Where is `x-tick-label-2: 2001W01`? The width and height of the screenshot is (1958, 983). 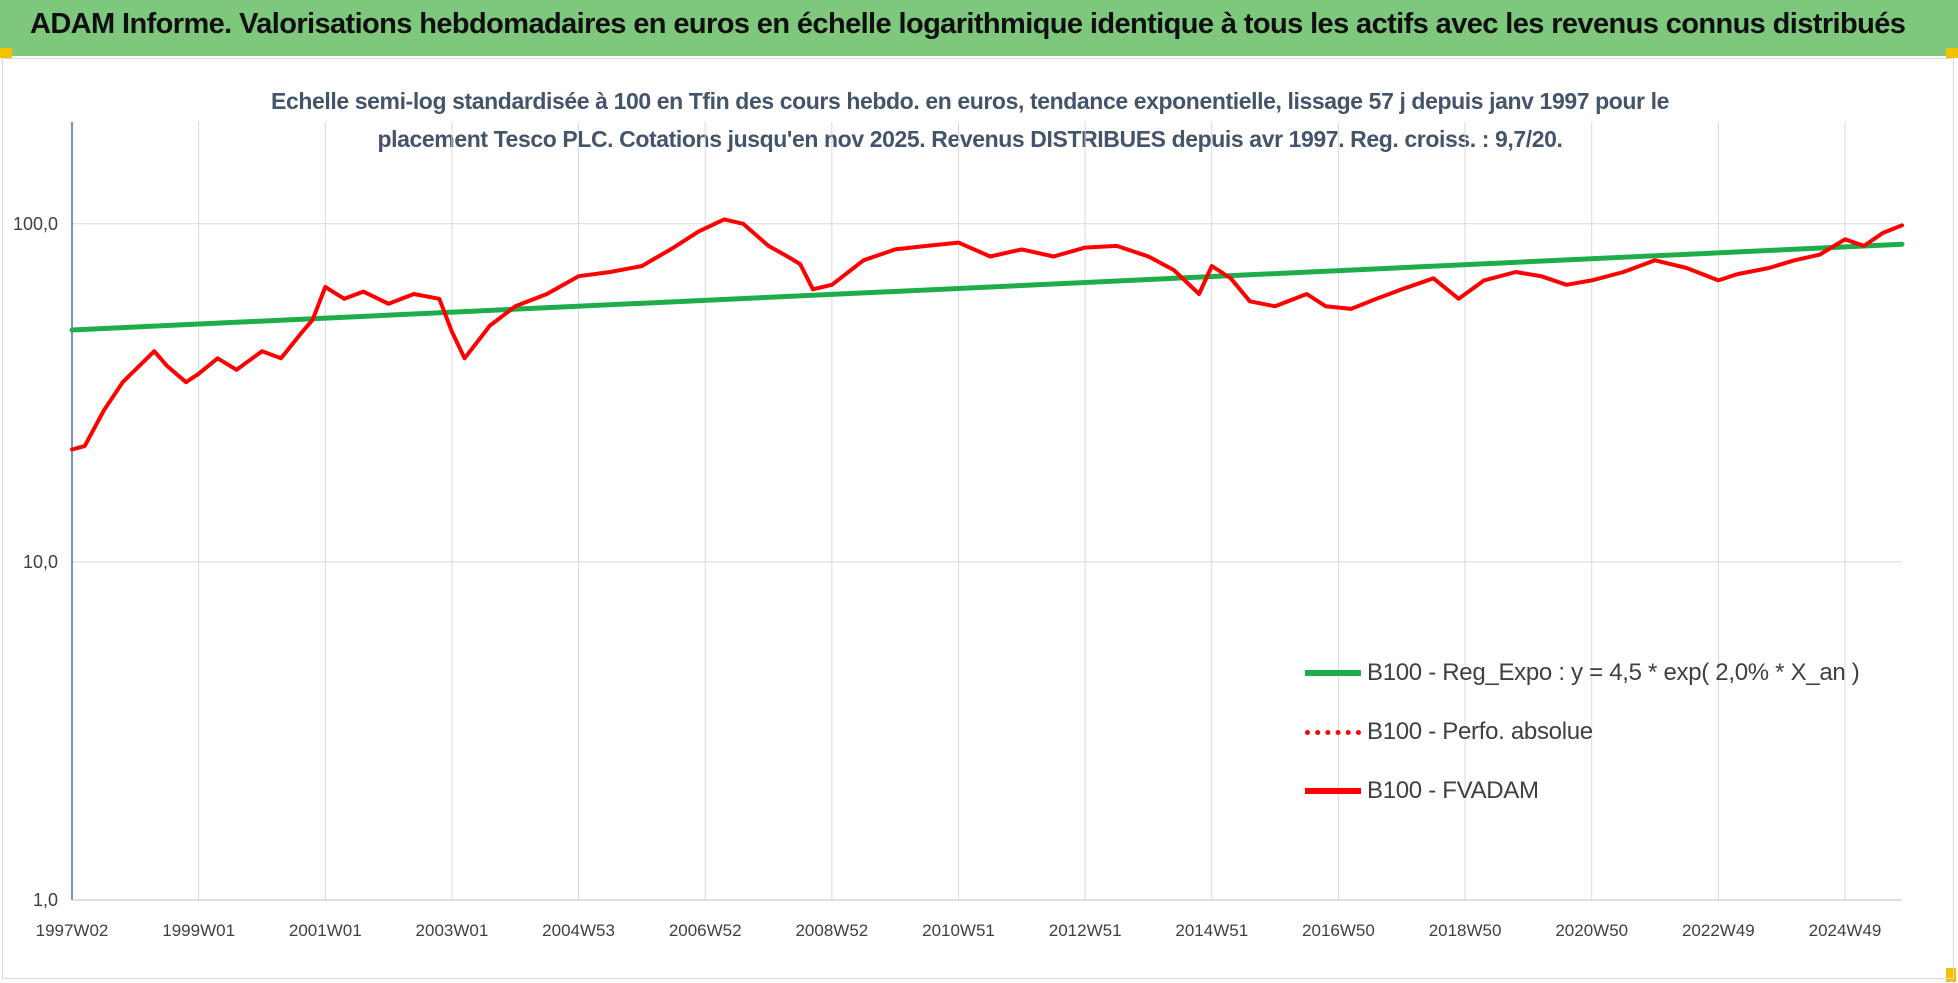
x-tick-label-2: 2001W01 is located at coordinates (325, 930).